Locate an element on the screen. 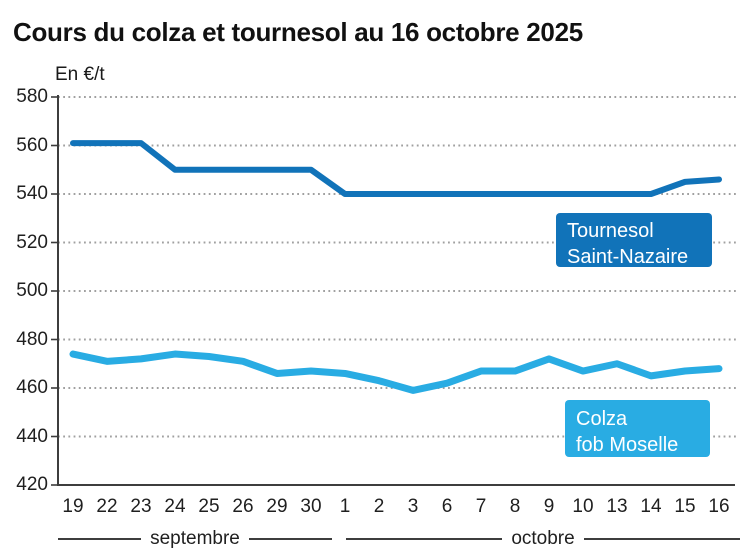 The image size is (747, 558). x-tick-label-6: 6 is located at coordinates (447, 506).